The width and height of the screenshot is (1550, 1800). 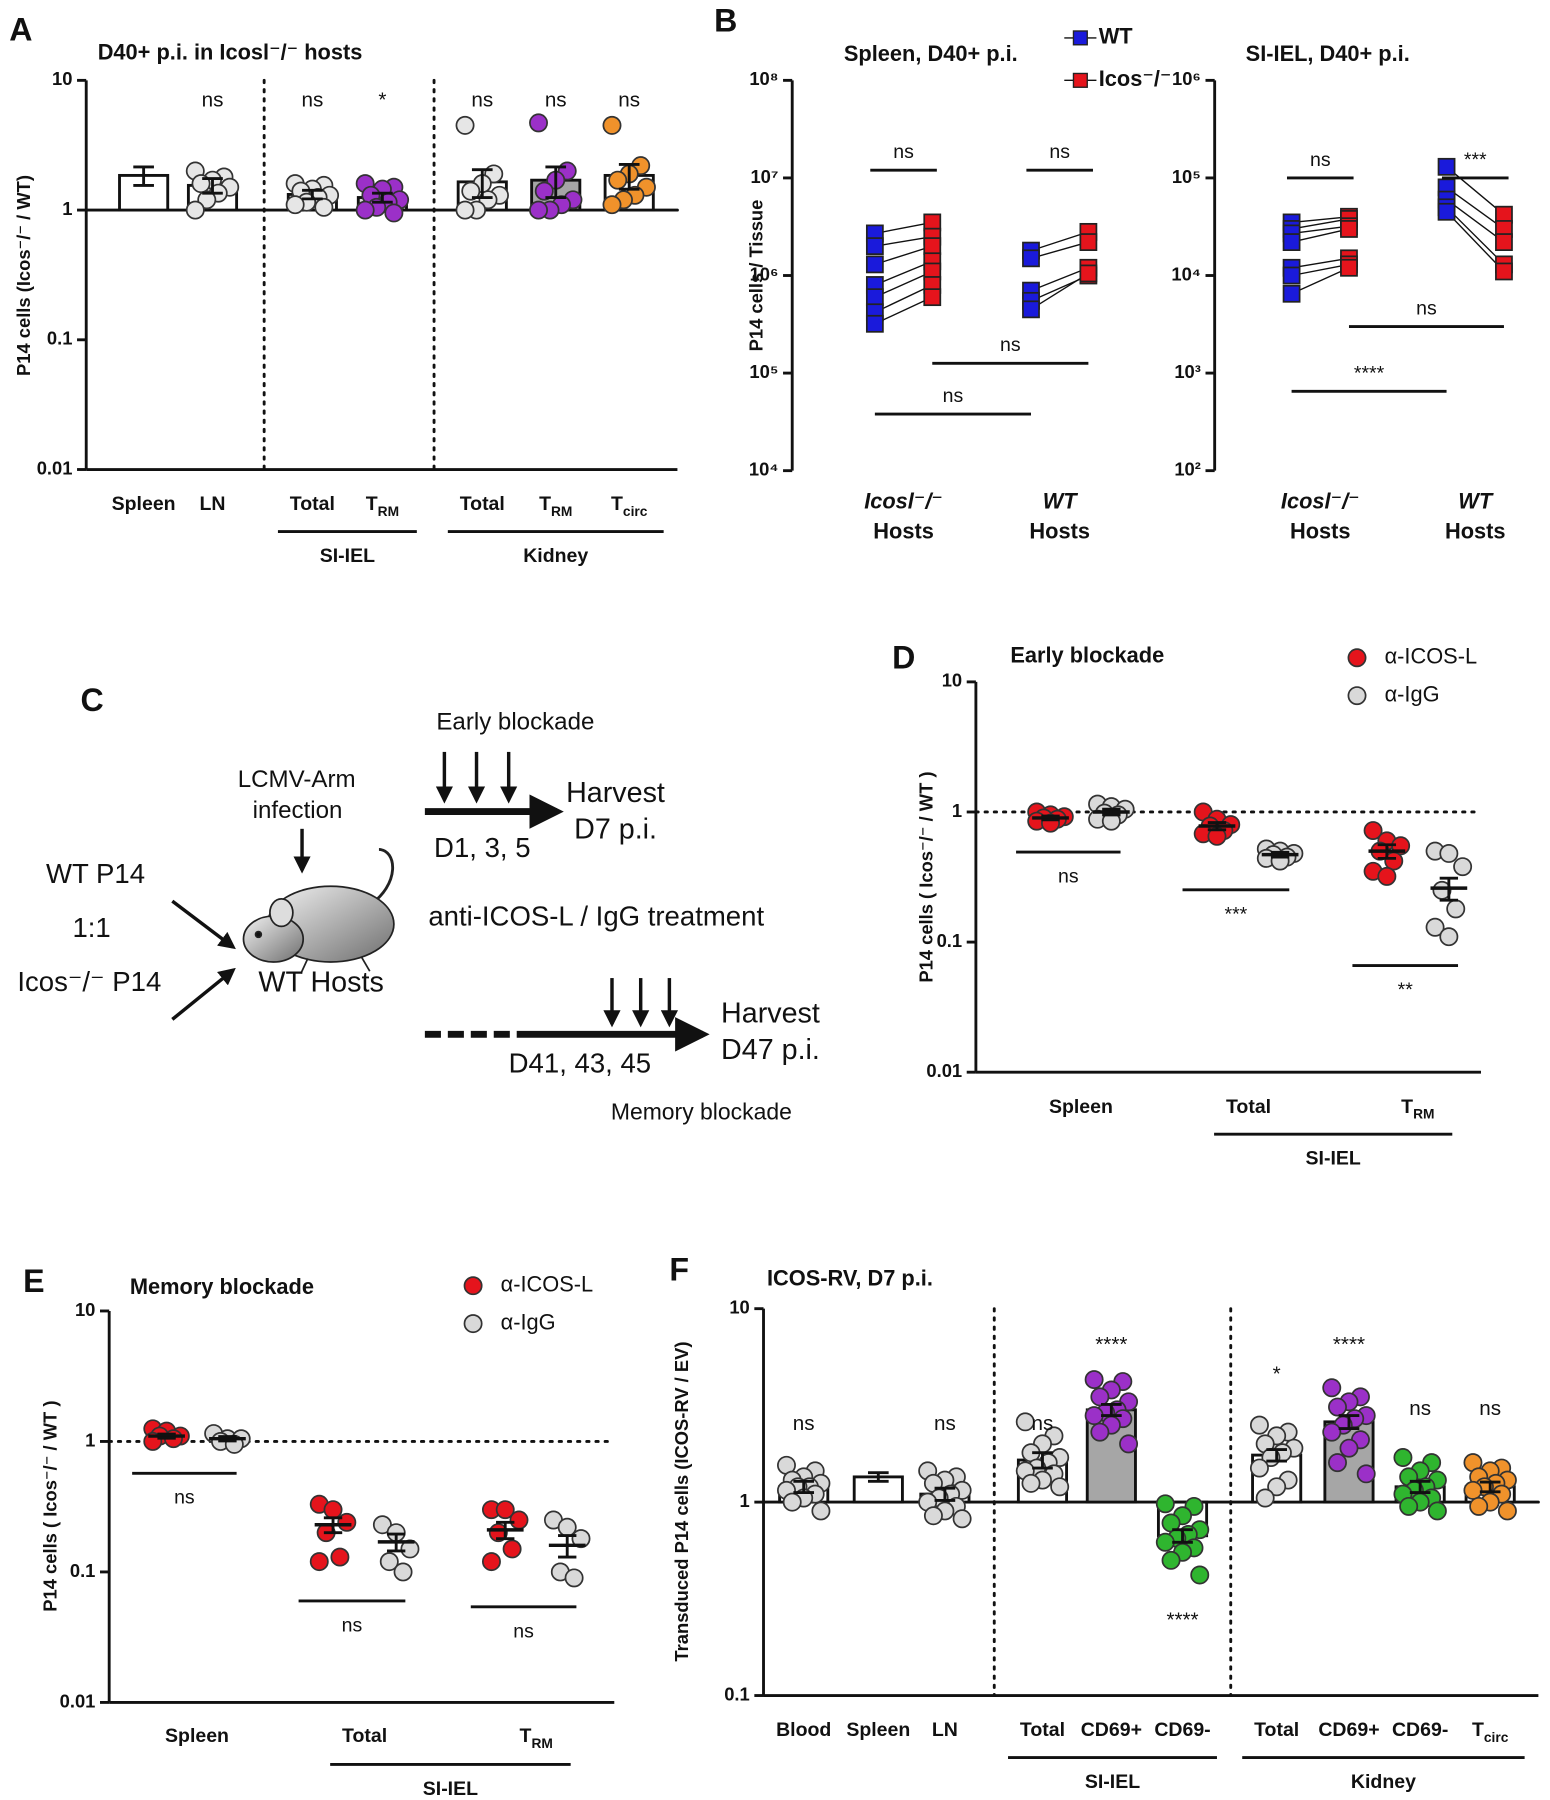 I want to click on harvest-day: D7 p.i., so click(x=615, y=830).